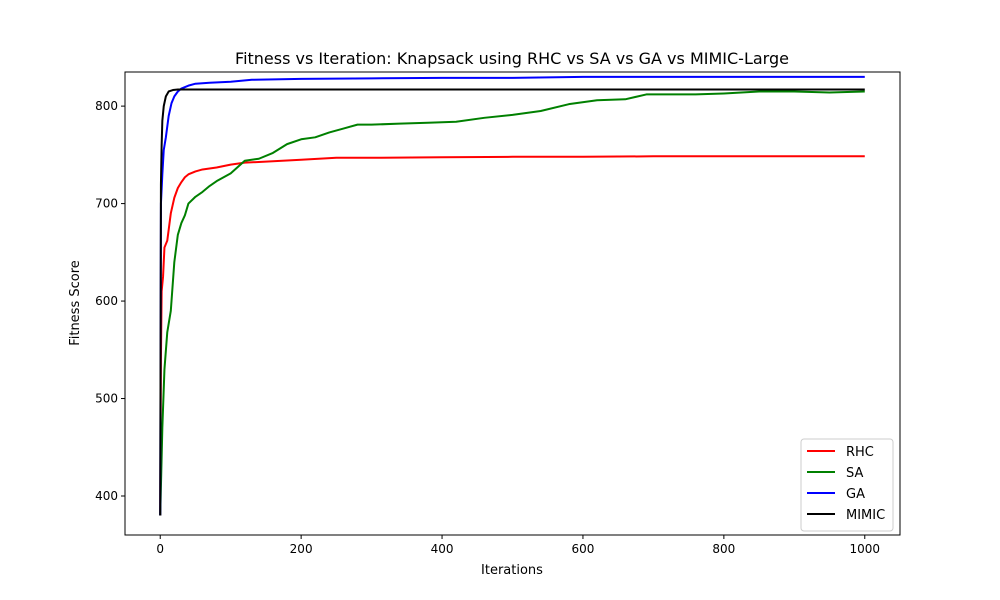  I want to click on x-axis: 0 200 400 600 800 1000, so click(518, 545).